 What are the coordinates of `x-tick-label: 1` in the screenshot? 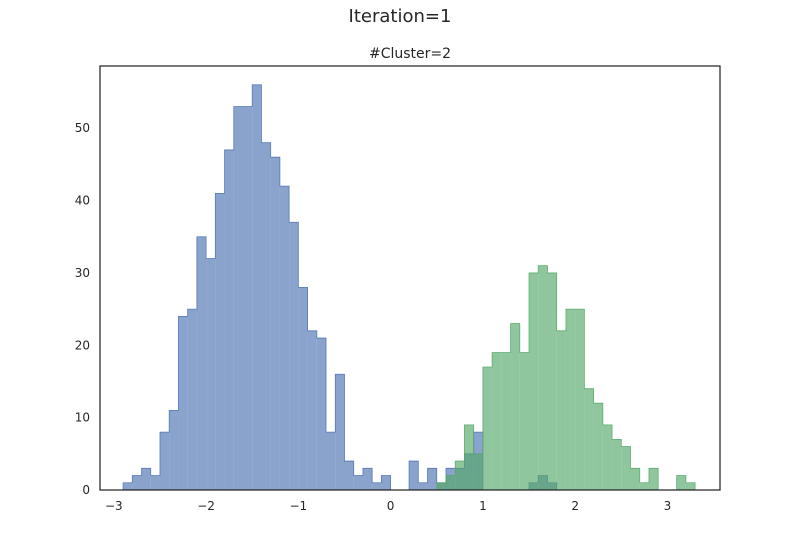 It's located at (483, 506).